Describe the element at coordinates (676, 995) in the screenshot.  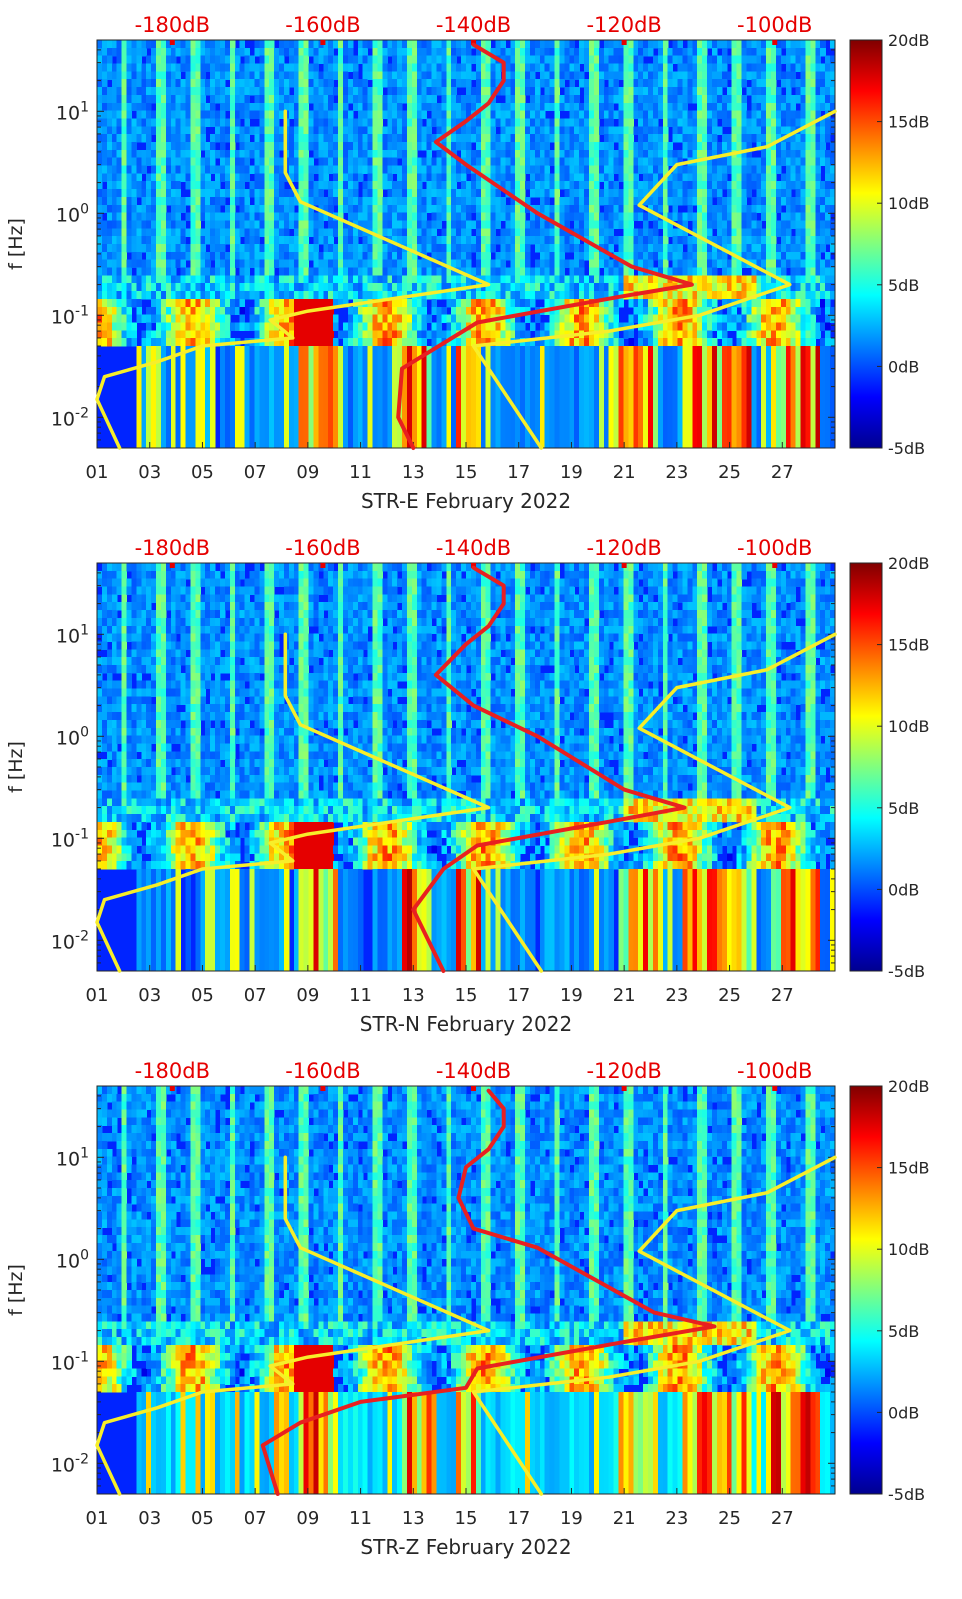
I see `x-tick-label: 23` at that location.